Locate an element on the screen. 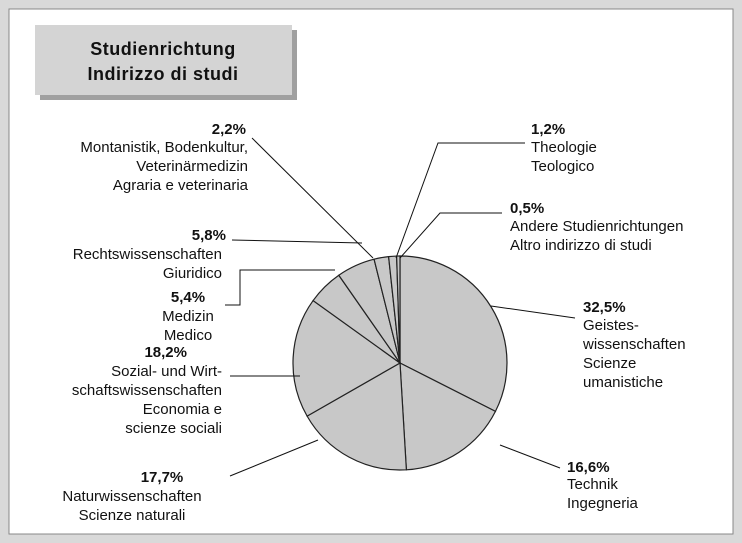  category-label: Scienze naturali is located at coordinates (132, 515).